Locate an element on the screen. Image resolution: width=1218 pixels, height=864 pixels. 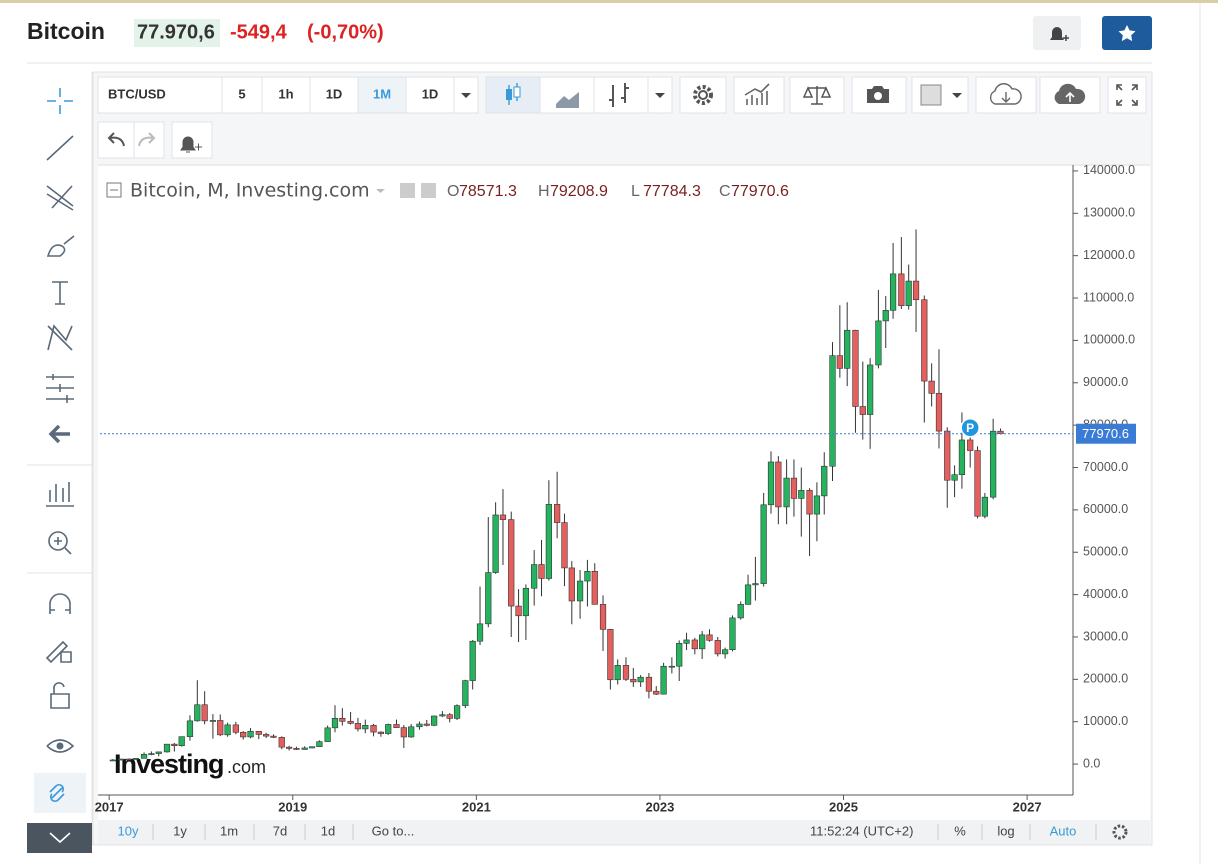
link-tool is located at coordinates (60, 793).